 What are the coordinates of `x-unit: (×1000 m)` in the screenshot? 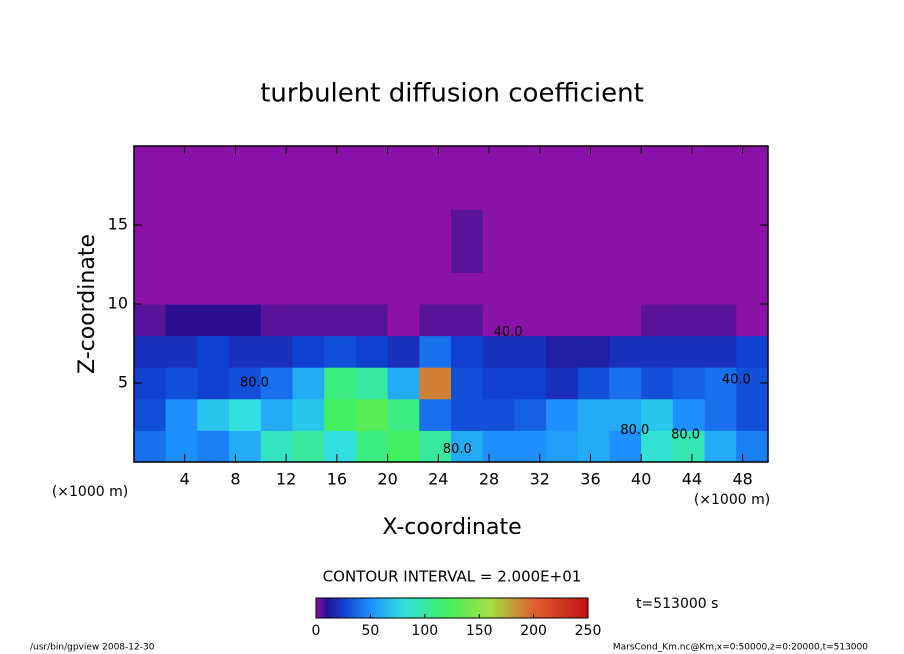 It's located at (732, 500).